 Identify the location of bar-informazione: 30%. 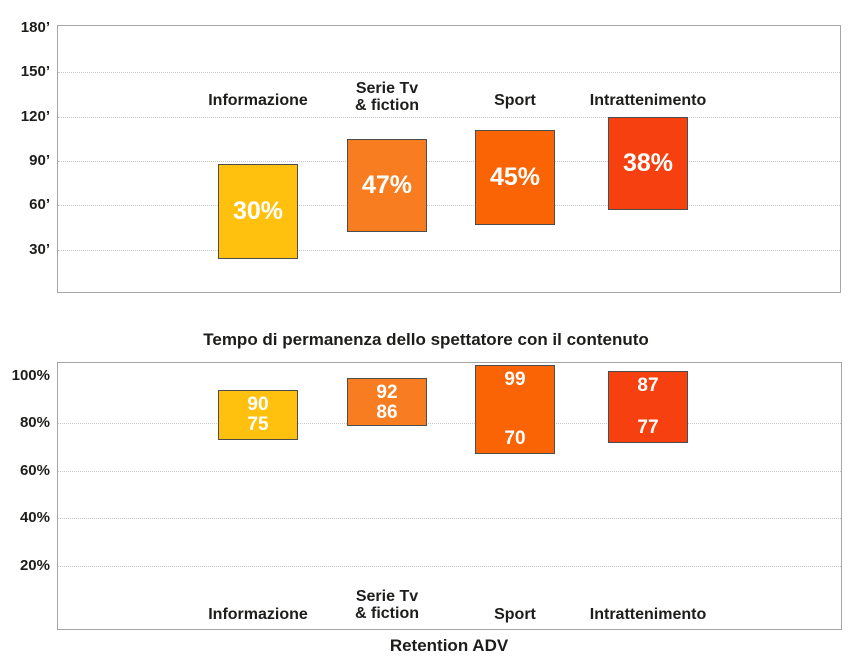
(258, 211).